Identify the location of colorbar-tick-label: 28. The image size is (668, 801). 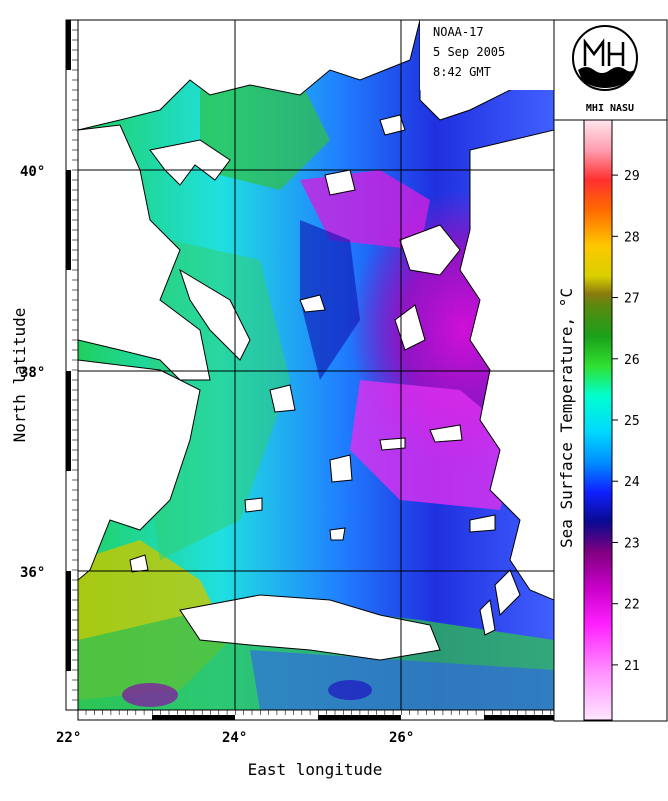
(632, 237).